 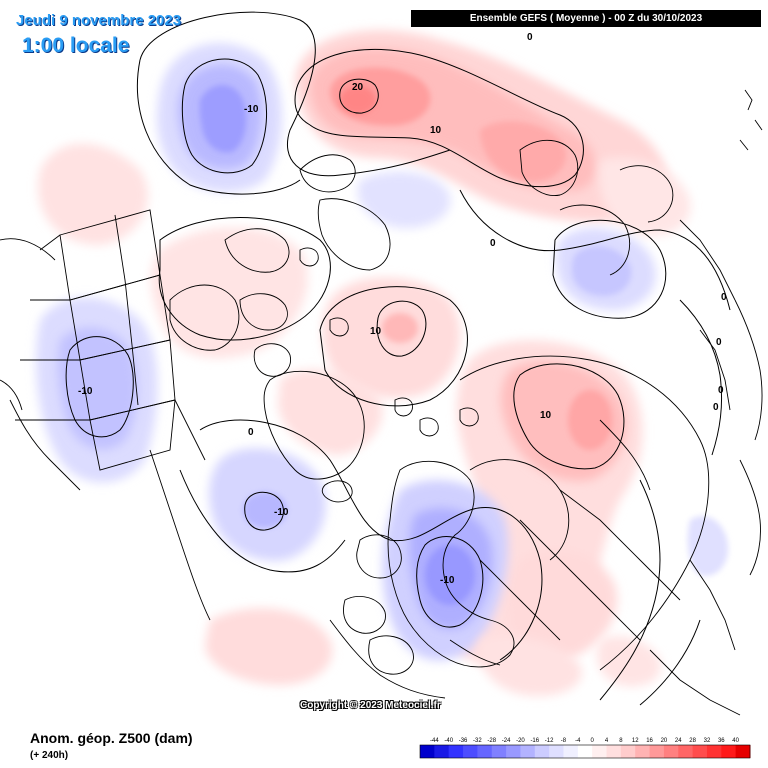 I want to click on contour-ten-north-pacific, so click(x=439, y=118).